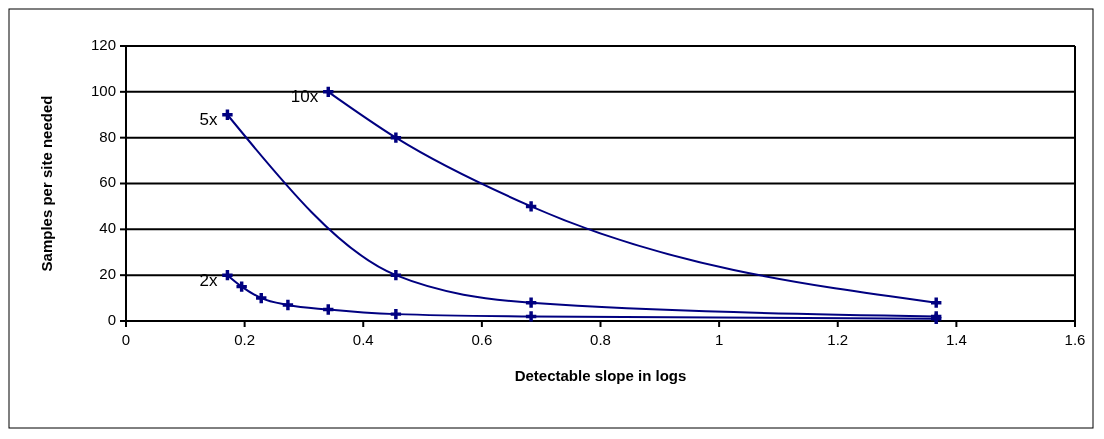 The image size is (1104, 439). Describe the element at coordinates (245, 339) in the screenshot. I see `x-tick-label: 0.2` at that location.